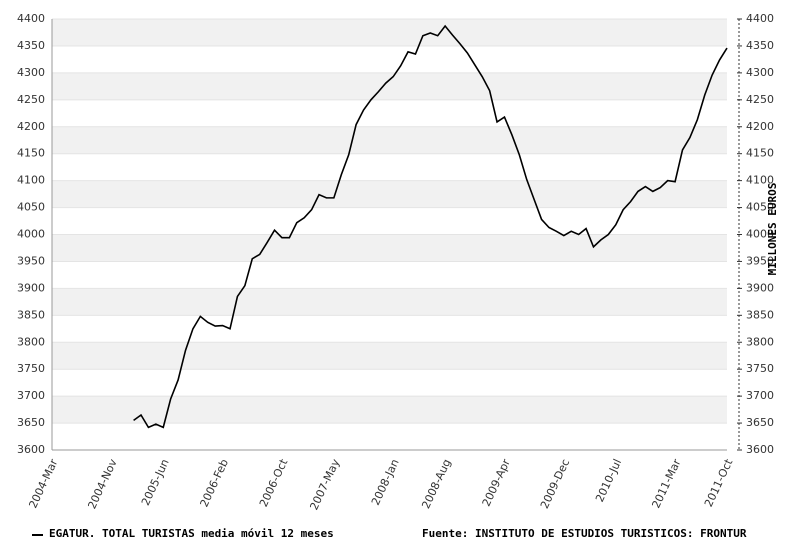  Describe the element at coordinates (31, 153) in the screenshot. I see `y-tick-label: 4150` at that location.